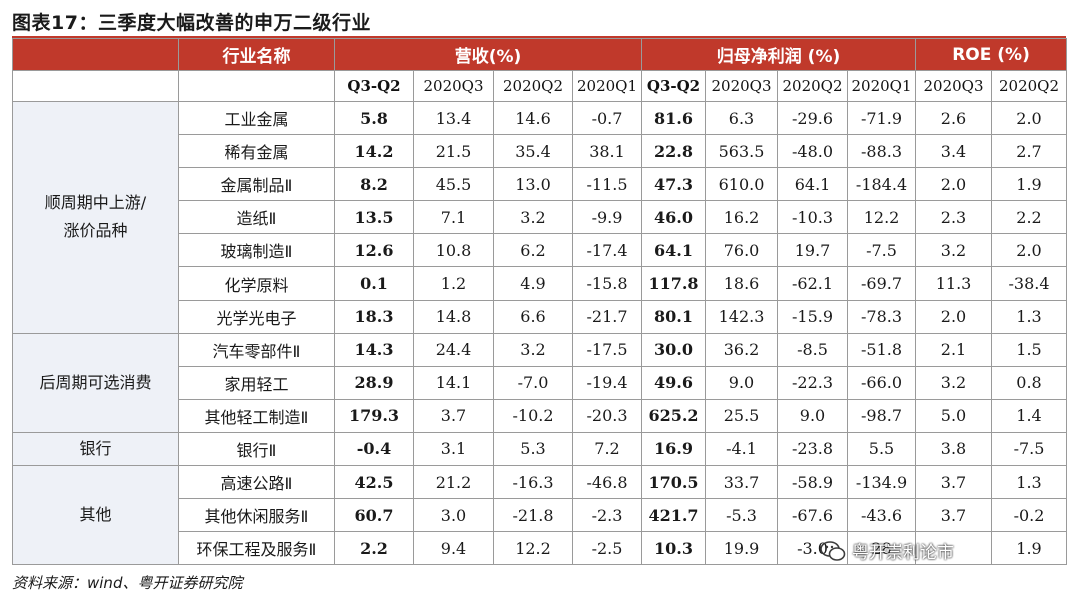 This screenshot has width=1080, height=603. Describe the element at coordinates (374, 151) in the screenshot. I see `value-cell: 14.2` at that location.